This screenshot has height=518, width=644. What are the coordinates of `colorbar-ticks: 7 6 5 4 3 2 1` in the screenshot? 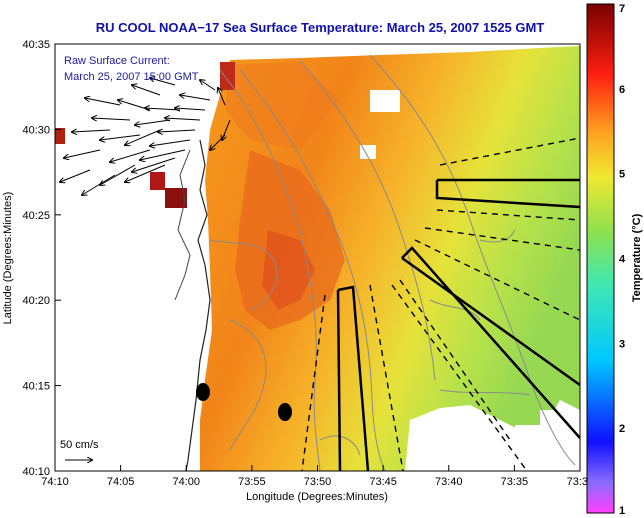 It's located at (622, 260).